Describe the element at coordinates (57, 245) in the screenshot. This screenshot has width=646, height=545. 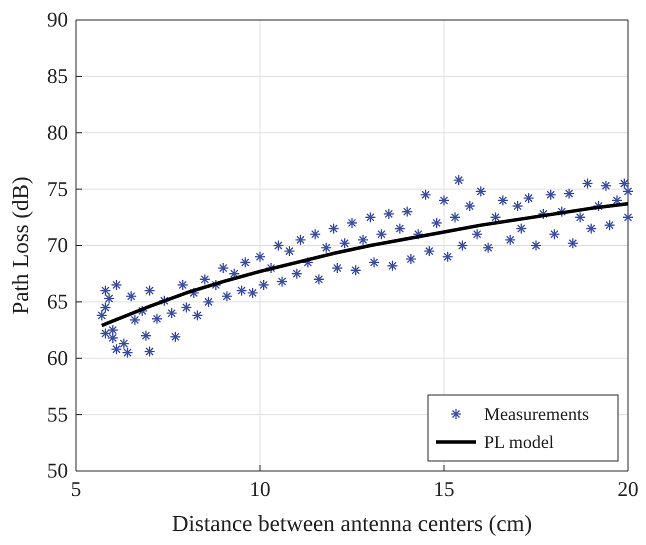
I see `y-tick-label: 70` at that location.